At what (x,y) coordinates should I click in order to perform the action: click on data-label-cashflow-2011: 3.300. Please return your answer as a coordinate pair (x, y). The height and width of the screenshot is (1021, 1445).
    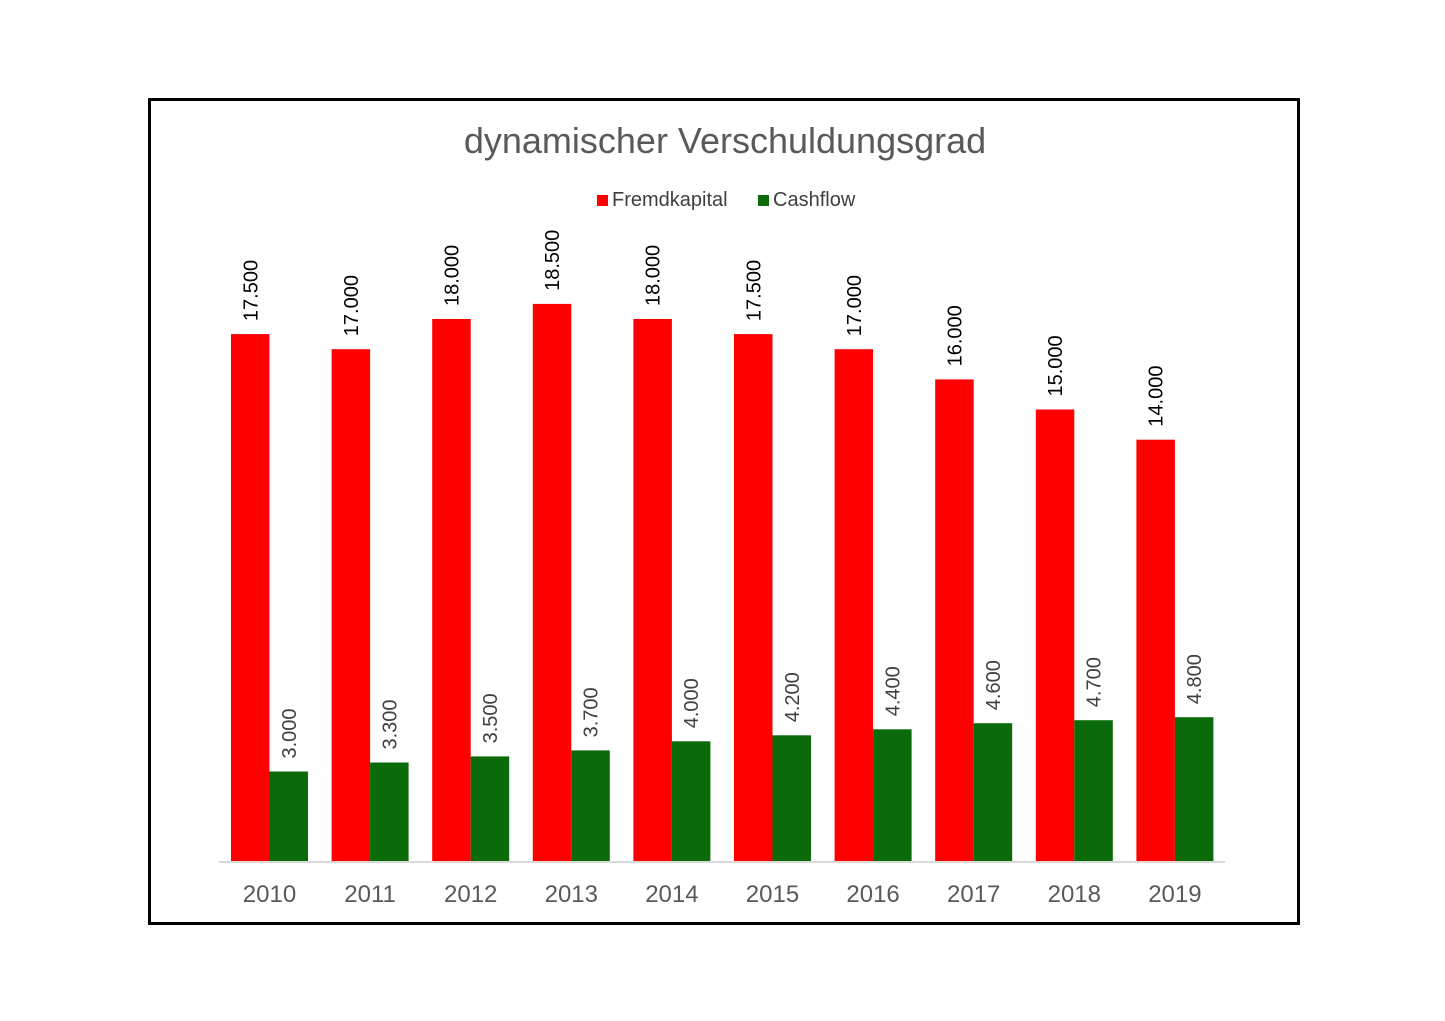
    Looking at the image, I should click on (390, 724).